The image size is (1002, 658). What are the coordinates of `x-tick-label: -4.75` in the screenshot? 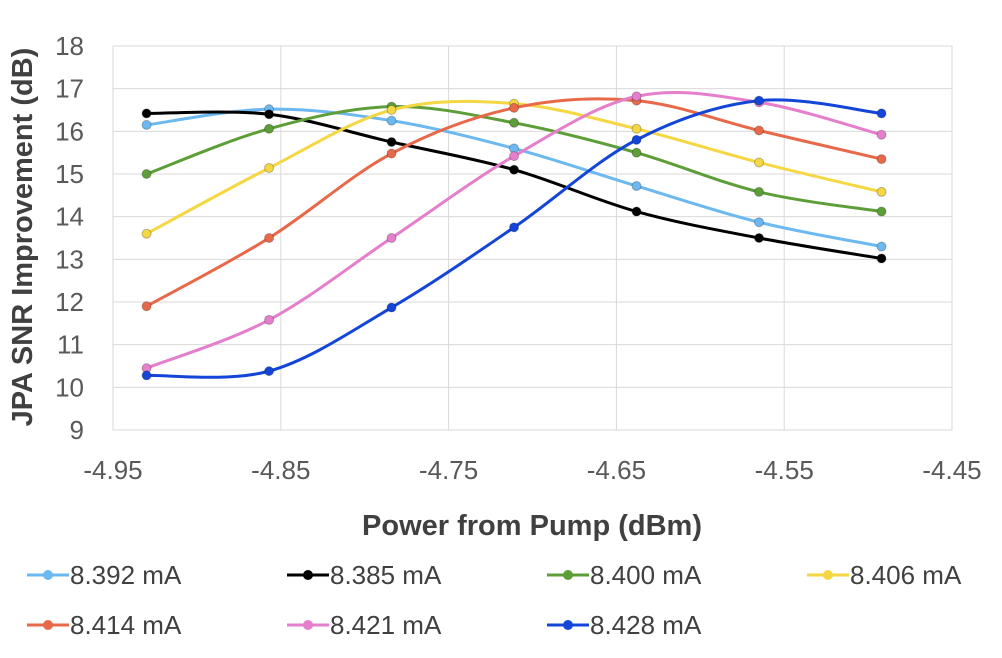 It's located at (448, 470).